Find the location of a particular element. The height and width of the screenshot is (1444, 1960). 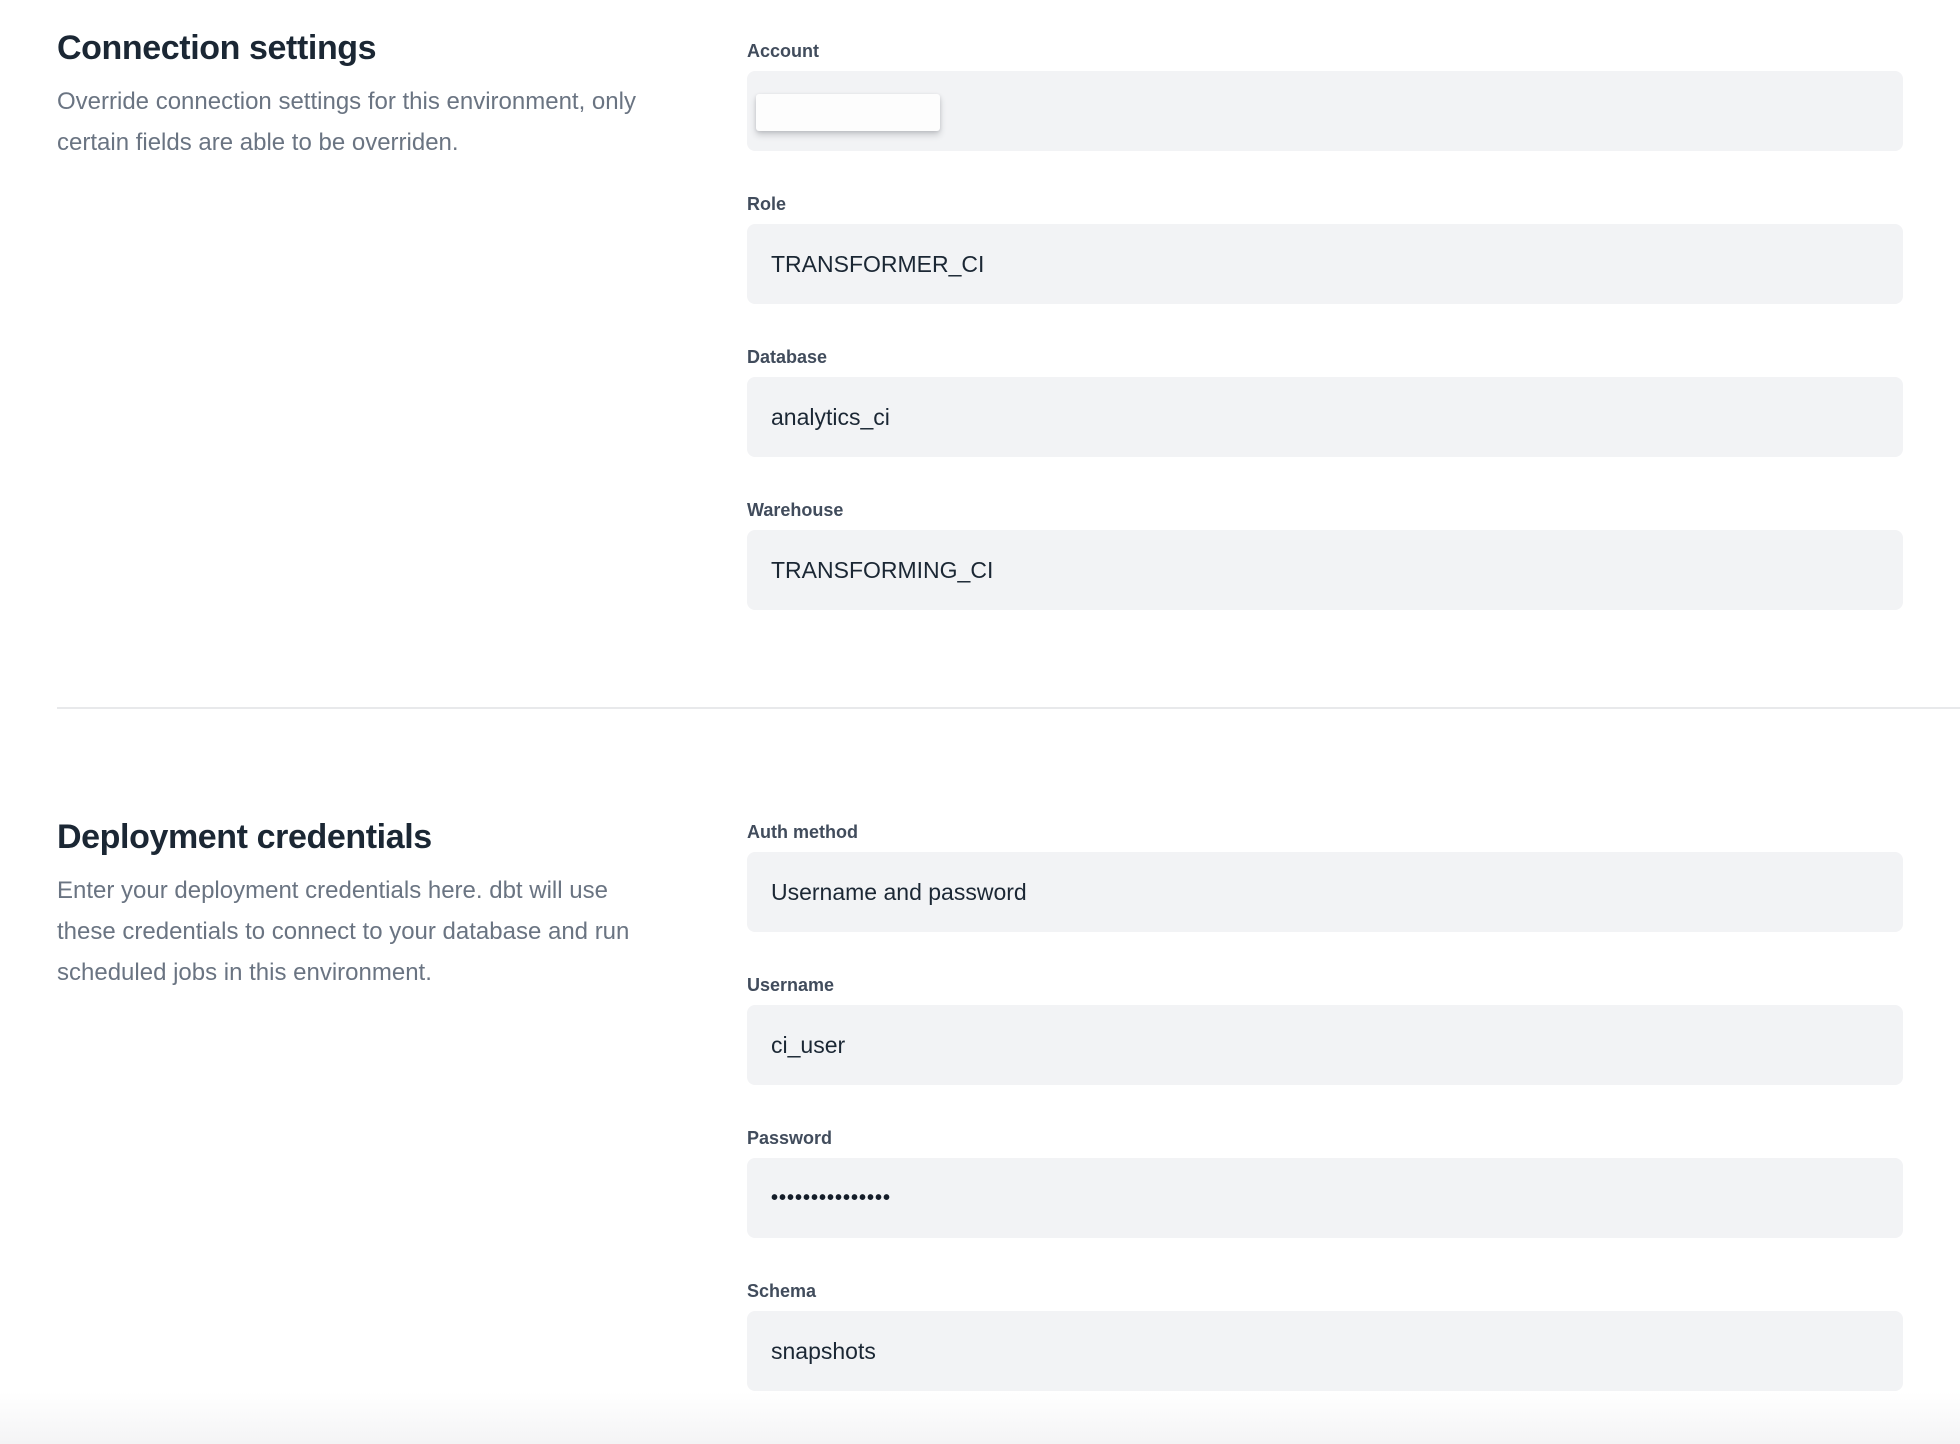

role-field: Role TRANSFORMER_CI is located at coordinates (1325, 248).